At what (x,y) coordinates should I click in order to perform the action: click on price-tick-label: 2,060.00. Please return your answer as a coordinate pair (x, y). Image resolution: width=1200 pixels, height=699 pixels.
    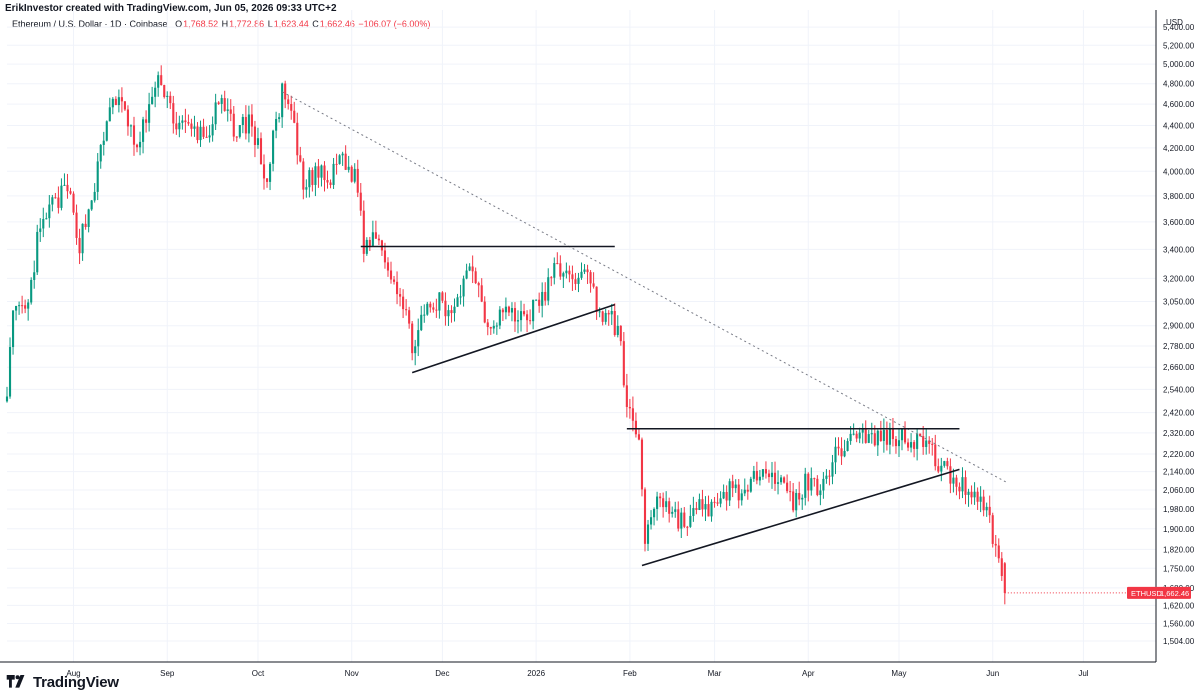
    Looking at the image, I should click on (1179, 490).